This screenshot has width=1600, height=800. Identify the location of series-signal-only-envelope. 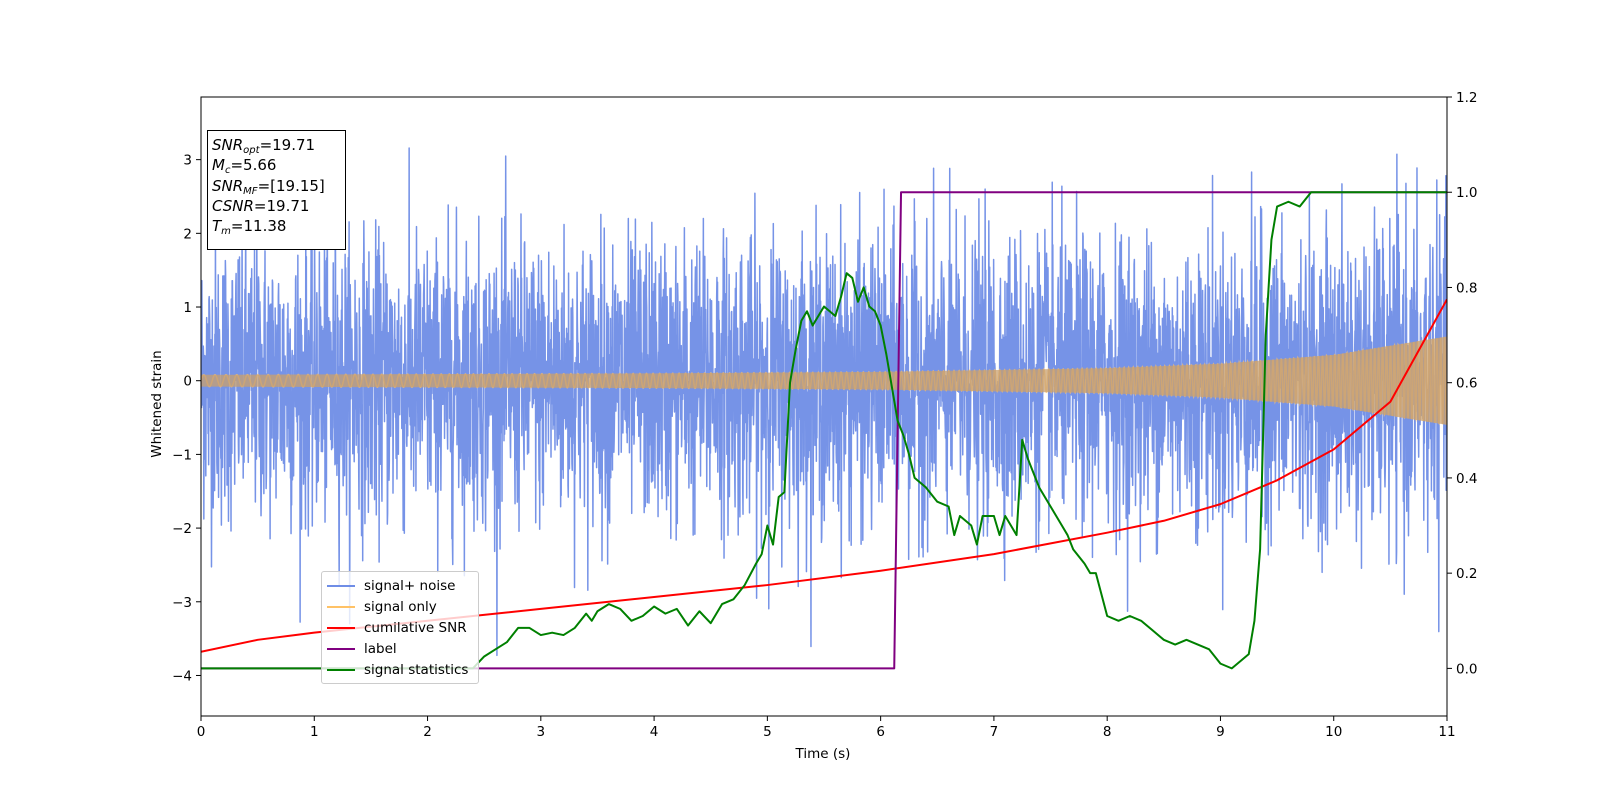
(824, 380).